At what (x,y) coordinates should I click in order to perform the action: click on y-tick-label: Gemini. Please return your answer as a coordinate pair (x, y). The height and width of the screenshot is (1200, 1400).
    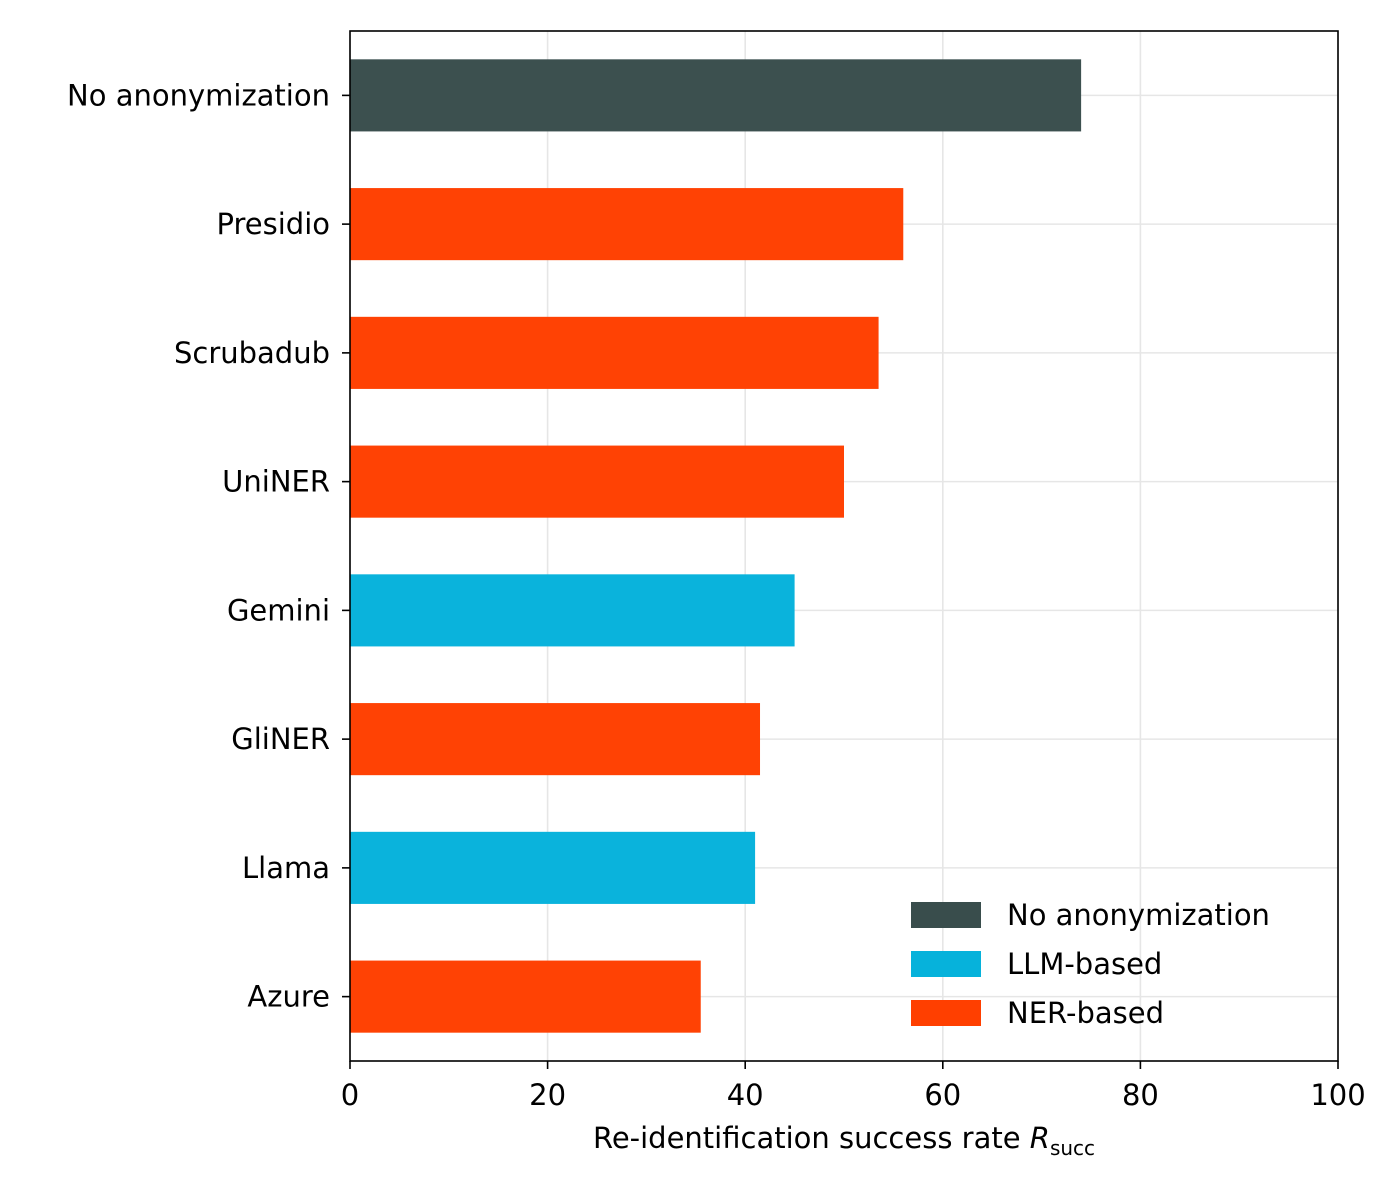
    Looking at the image, I should click on (278, 610).